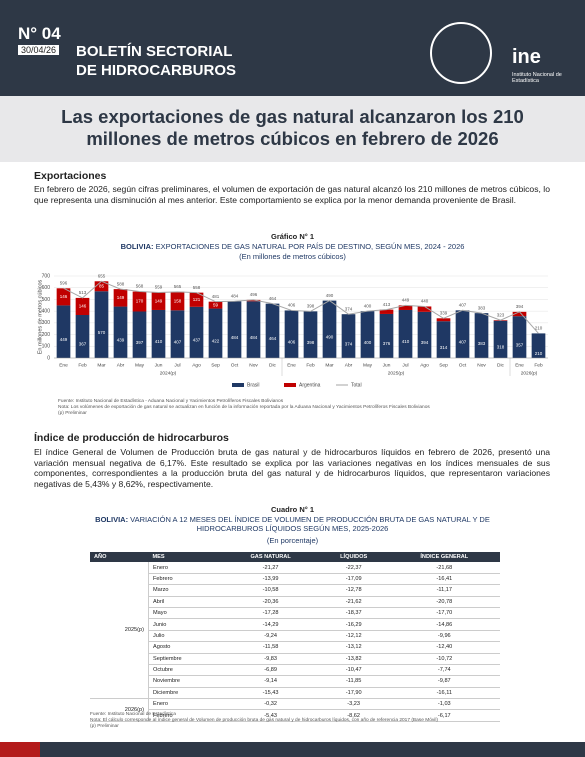  Describe the element at coordinates (482, 343) in the screenshot. I see `data-label: 383` at that location.